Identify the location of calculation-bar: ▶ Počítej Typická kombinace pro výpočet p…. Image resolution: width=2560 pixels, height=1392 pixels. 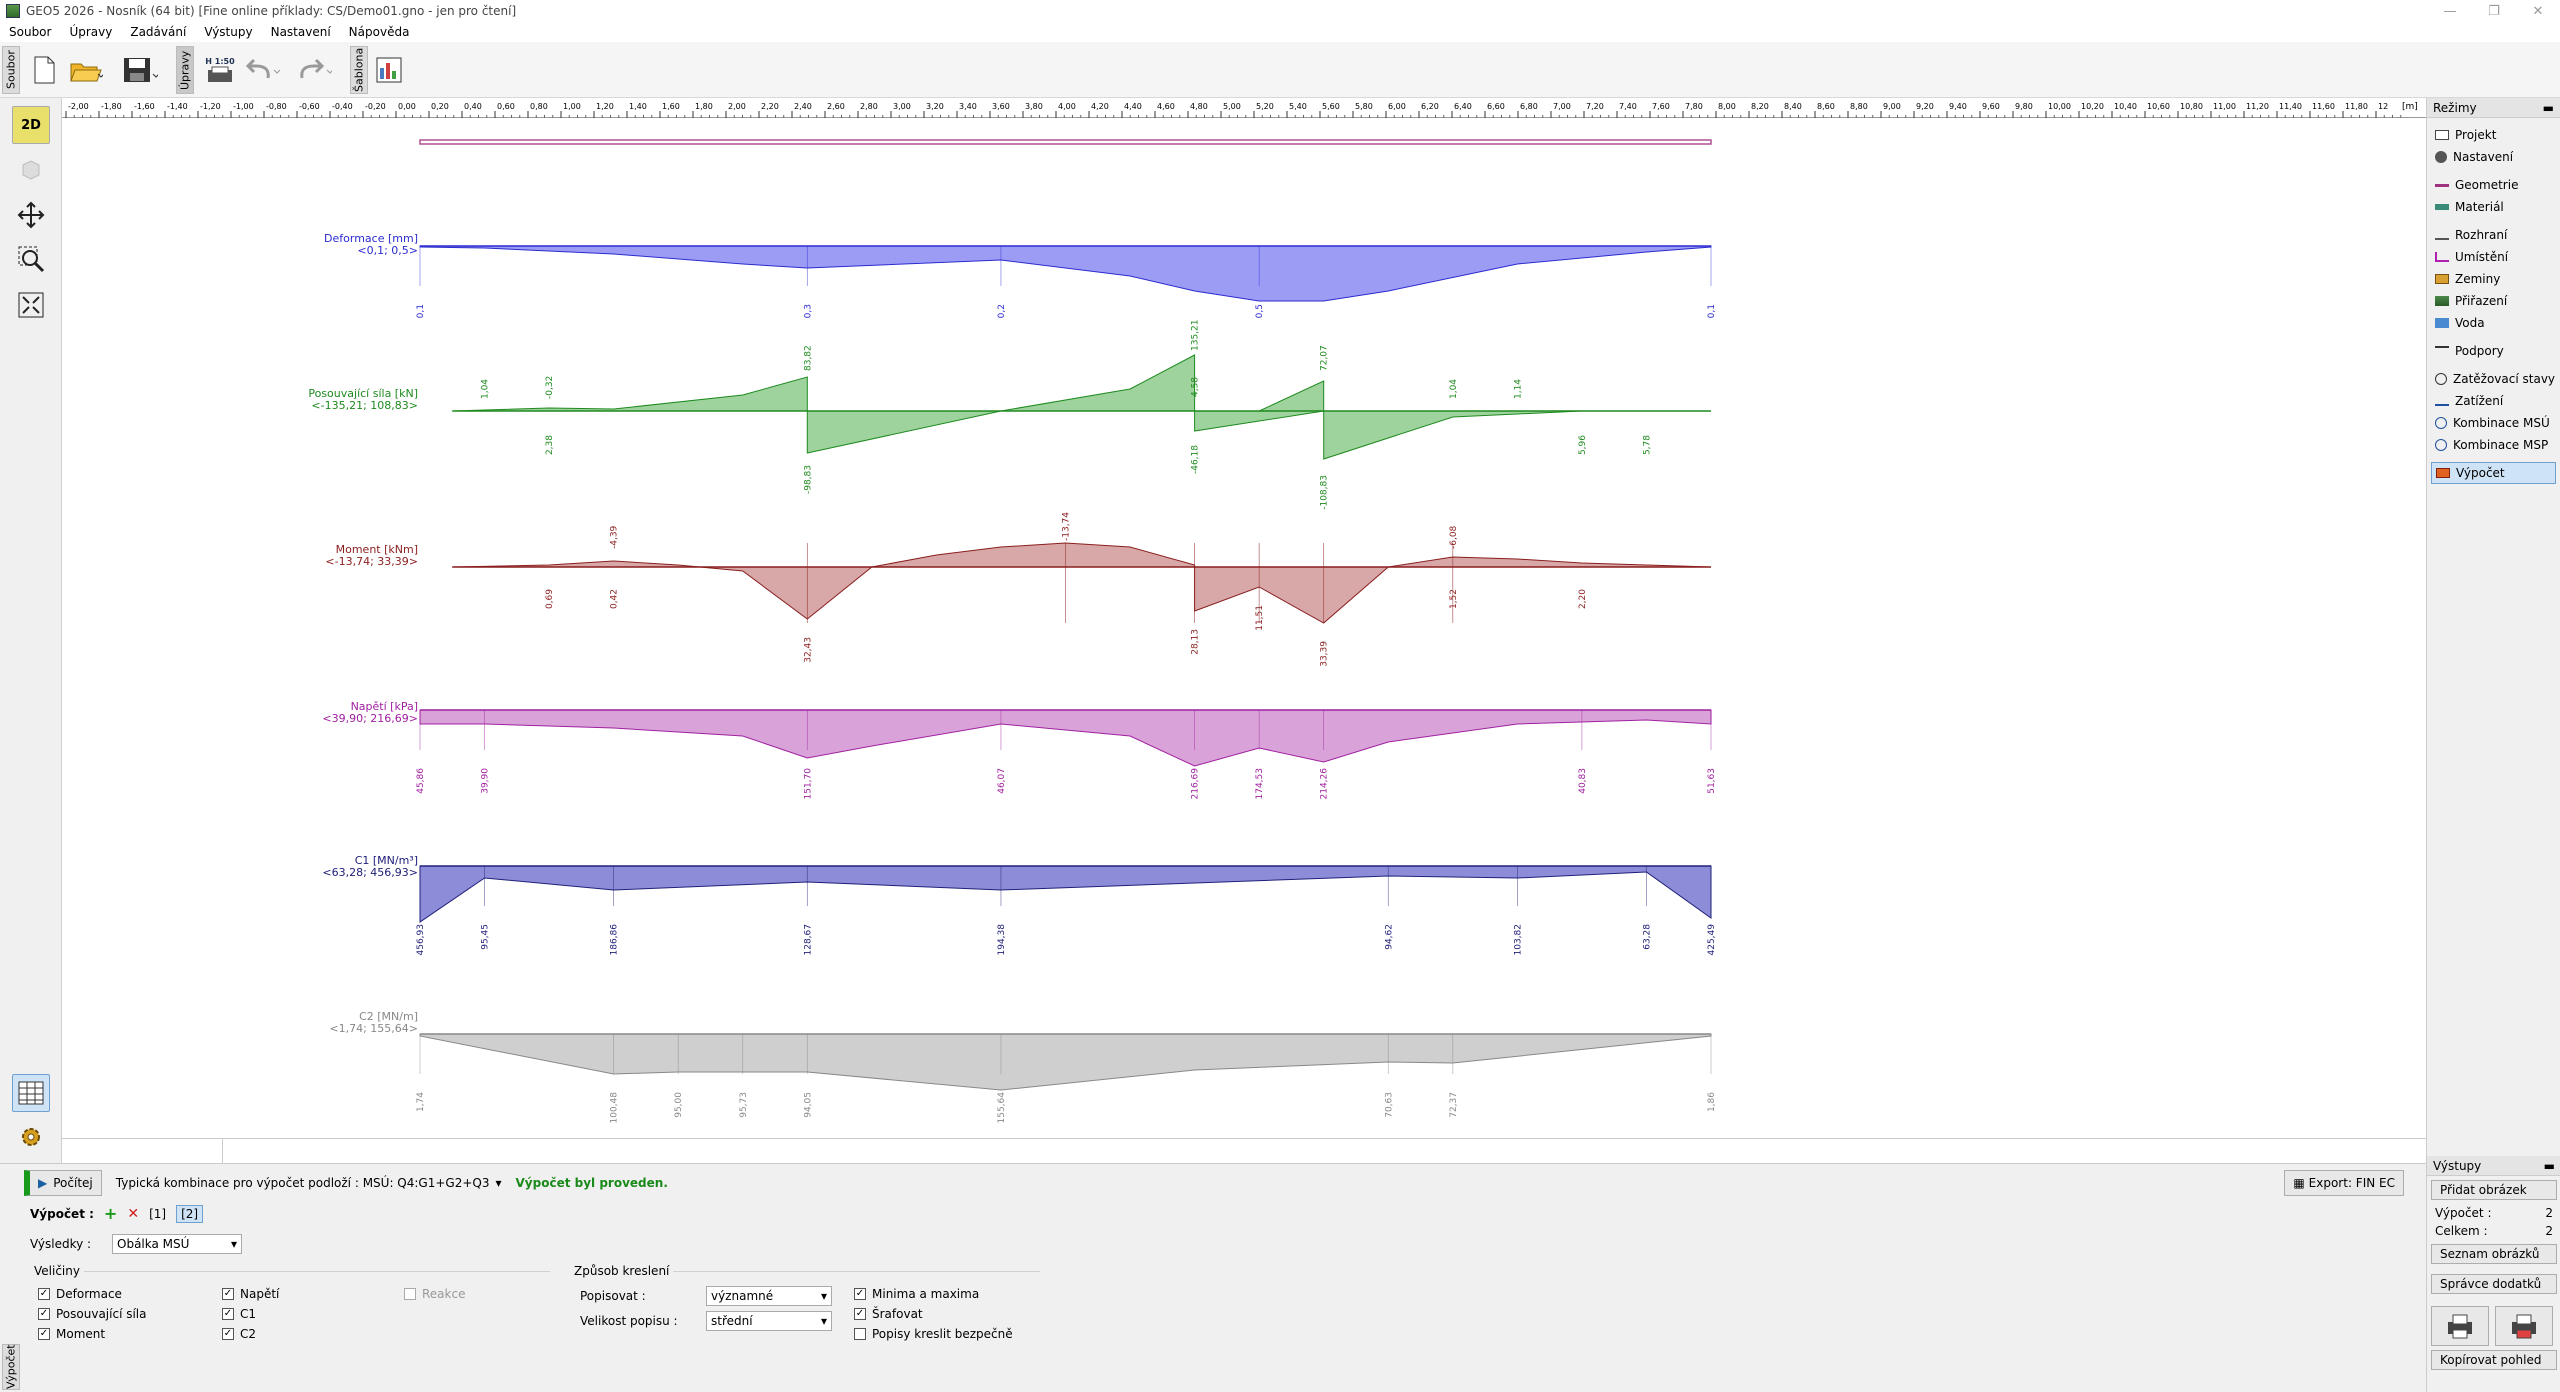
(1224, 1183).